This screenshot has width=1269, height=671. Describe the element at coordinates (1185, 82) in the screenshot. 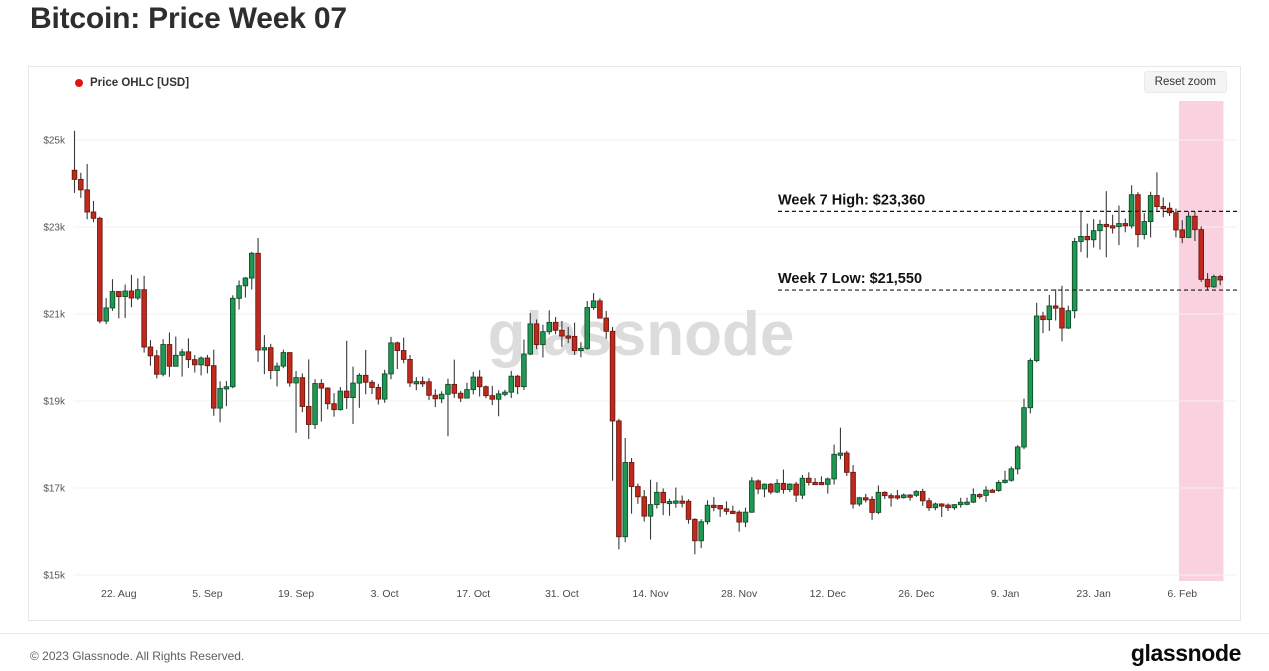

I see `reset-zoom-button: Reset zoom` at that location.